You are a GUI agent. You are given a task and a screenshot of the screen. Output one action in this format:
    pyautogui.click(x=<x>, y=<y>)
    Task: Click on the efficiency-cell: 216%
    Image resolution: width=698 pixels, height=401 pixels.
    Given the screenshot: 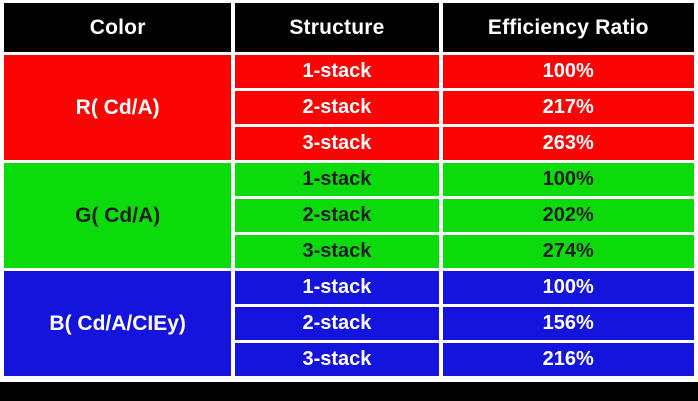 What is the action you would take?
    pyautogui.click(x=568, y=359)
    